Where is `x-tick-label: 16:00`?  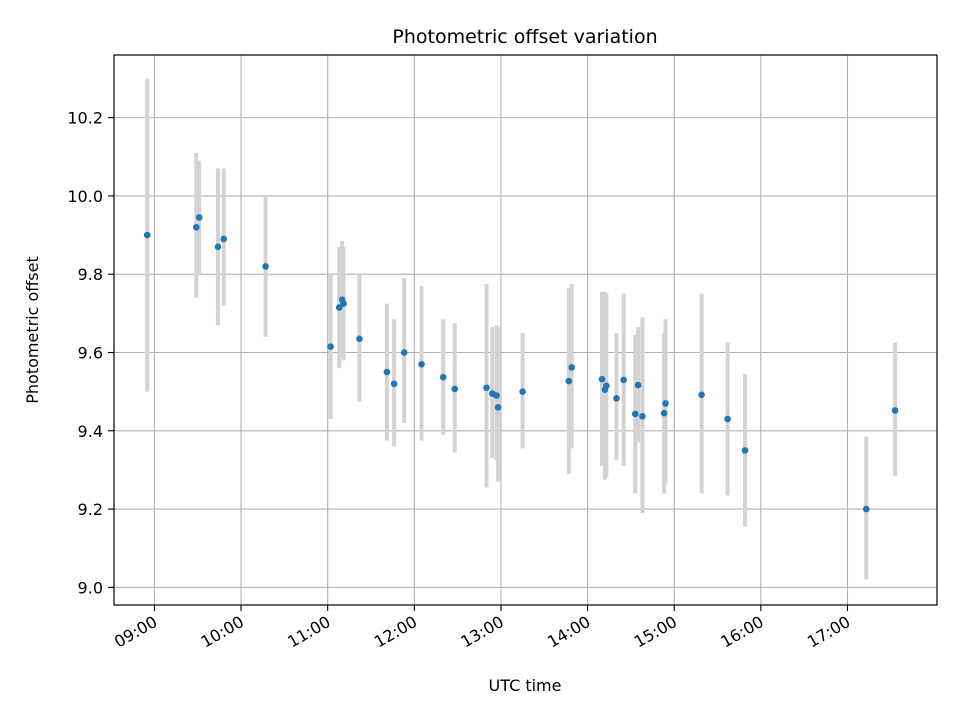
x-tick-label: 16:00 is located at coordinates (741, 632).